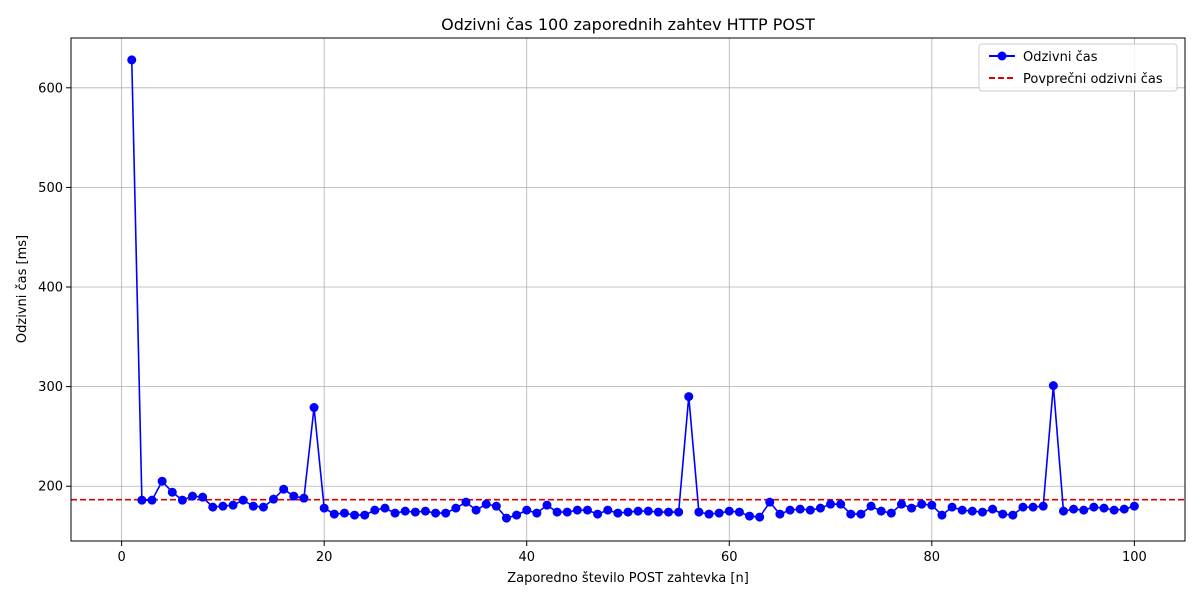  What do you see at coordinates (50, 288) in the screenshot?
I see `y-tick-label: 400` at bounding box center [50, 288].